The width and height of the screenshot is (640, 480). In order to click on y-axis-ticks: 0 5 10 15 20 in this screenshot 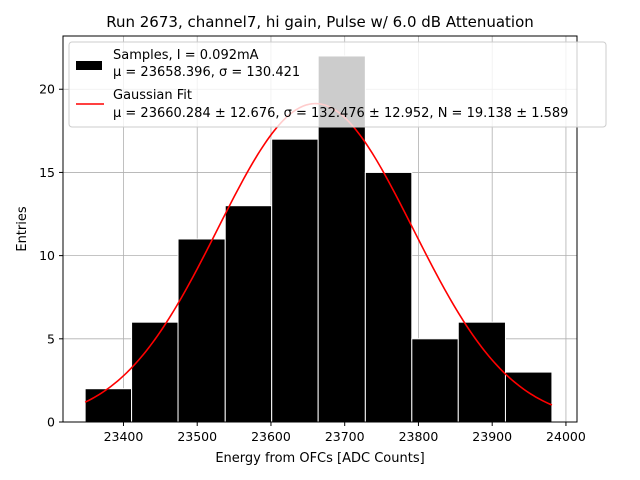, I will do `click(51, 256)`.